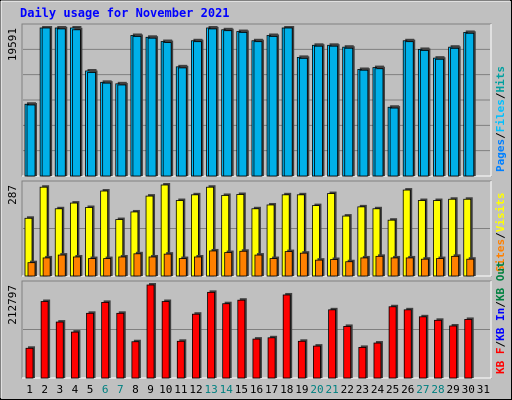  What do you see at coordinates (271, 389) in the screenshot?
I see `x-tick-day-17: 17` at bounding box center [271, 389].